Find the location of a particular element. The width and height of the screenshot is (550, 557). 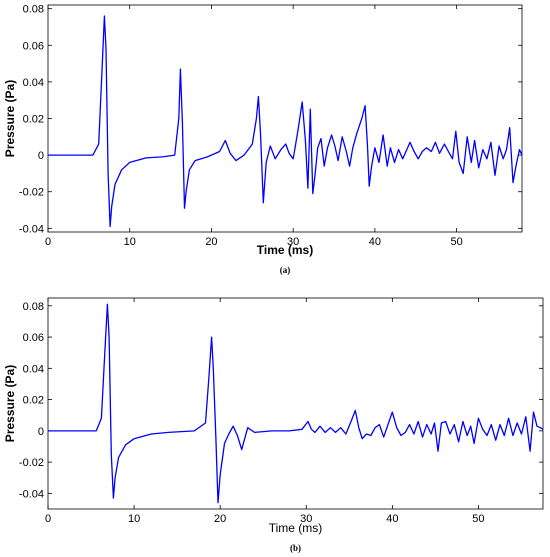

panel-caption: (a) is located at coordinates (285, 270).